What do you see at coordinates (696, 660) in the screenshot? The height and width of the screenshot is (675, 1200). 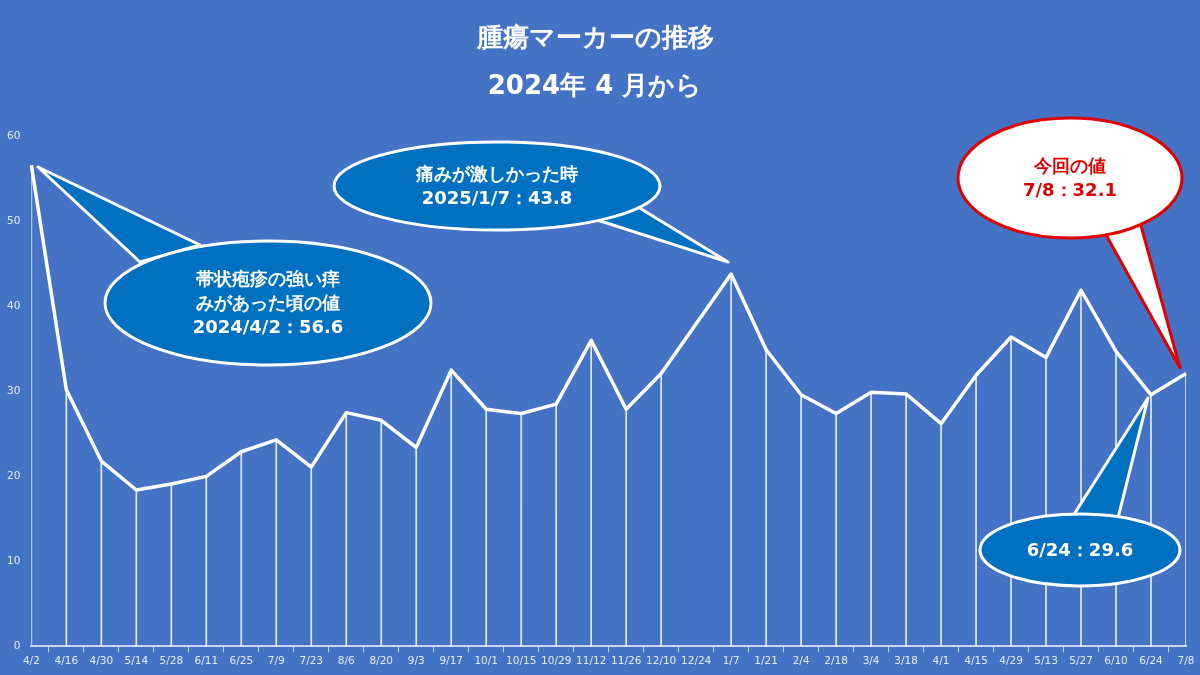 I see `x-tick-label: 12/24` at bounding box center [696, 660].